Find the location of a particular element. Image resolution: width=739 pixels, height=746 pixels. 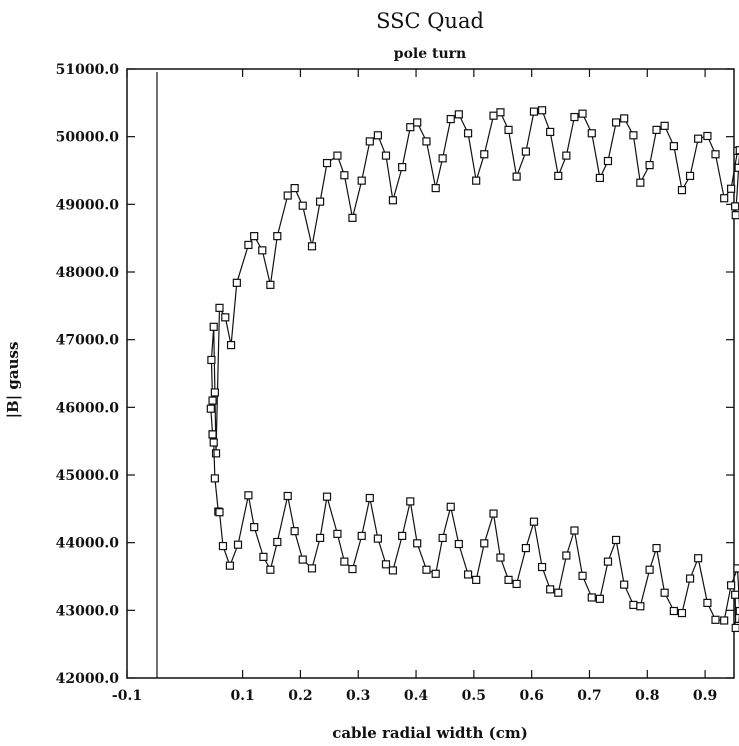

x-tick-label: 0.3 is located at coordinates (358, 696).